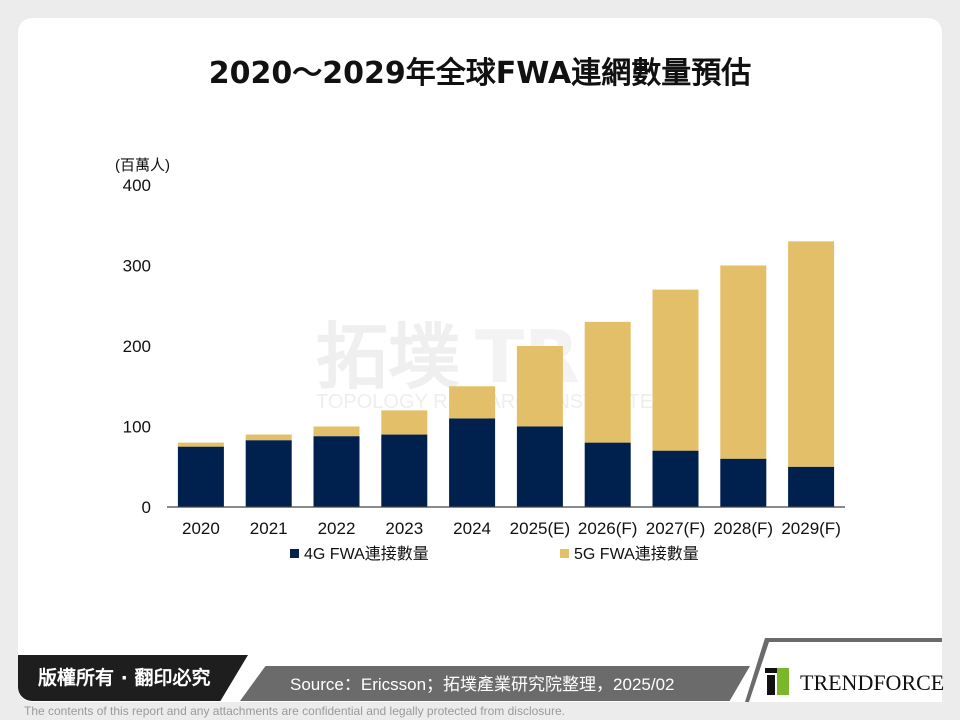  What do you see at coordinates (337, 528) in the screenshot?
I see `x-tick-label: 2022` at bounding box center [337, 528].